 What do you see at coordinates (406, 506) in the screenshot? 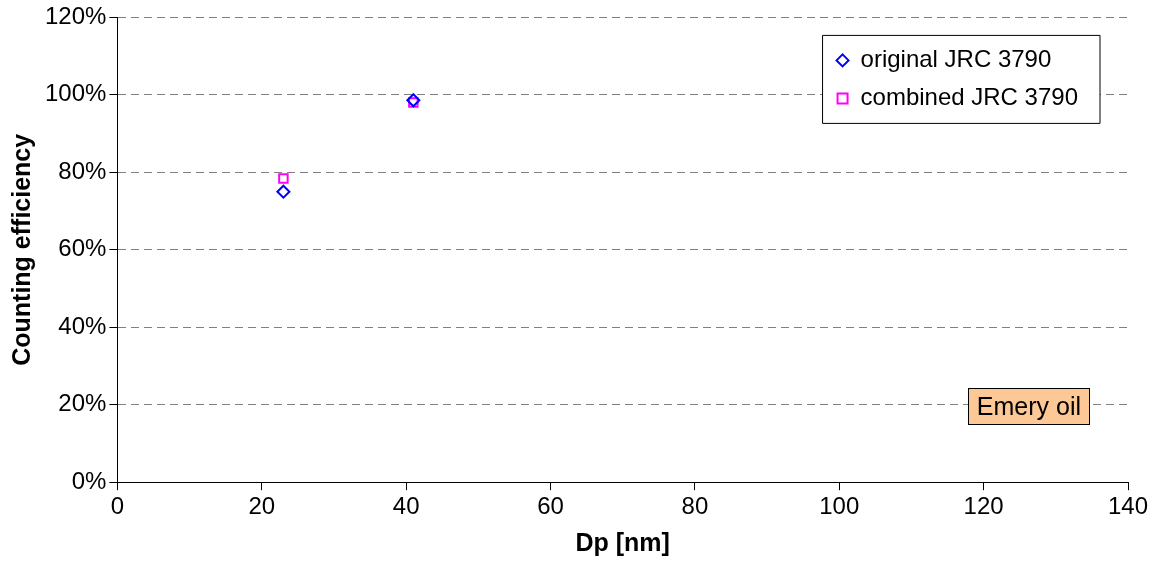
I see `x-tick-label: 40` at bounding box center [406, 506].